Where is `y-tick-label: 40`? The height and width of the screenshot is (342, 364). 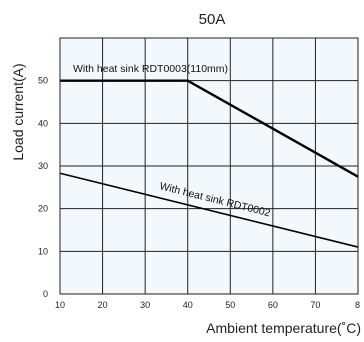 y-tick-label: 40 is located at coordinates (43, 123).